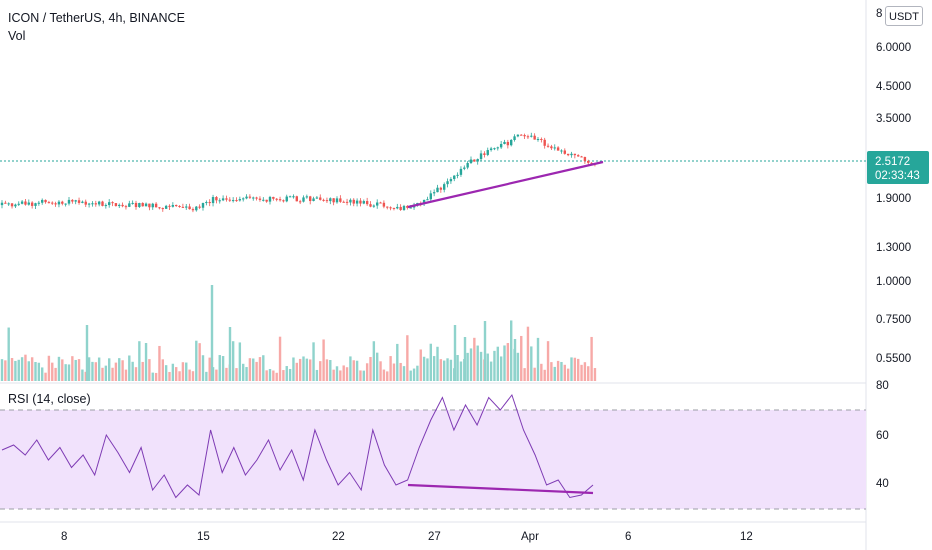  What do you see at coordinates (893, 359) in the screenshot?
I see `price-tick: 0.5500` at bounding box center [893, 359].